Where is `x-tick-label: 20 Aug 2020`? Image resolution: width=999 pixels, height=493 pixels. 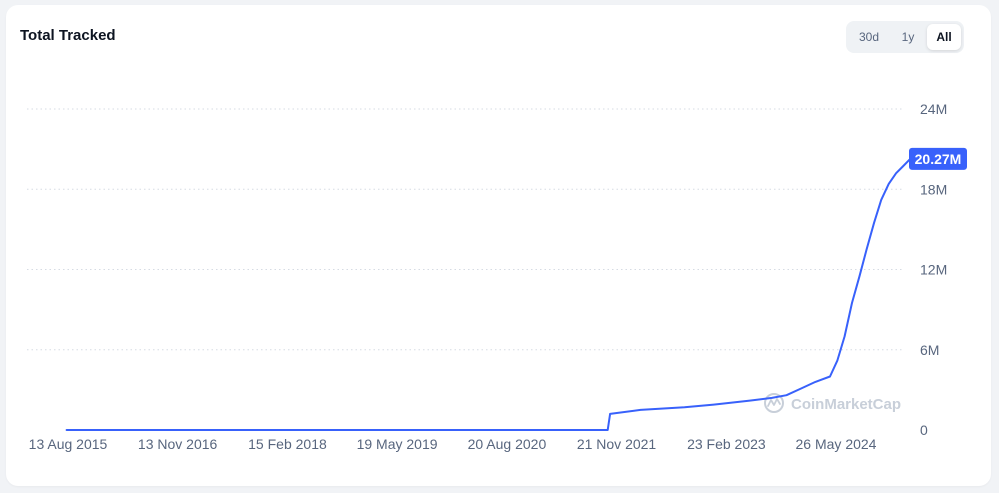
x-tick-label: 20 Aug 2020 is located at coordinates (507, 444).